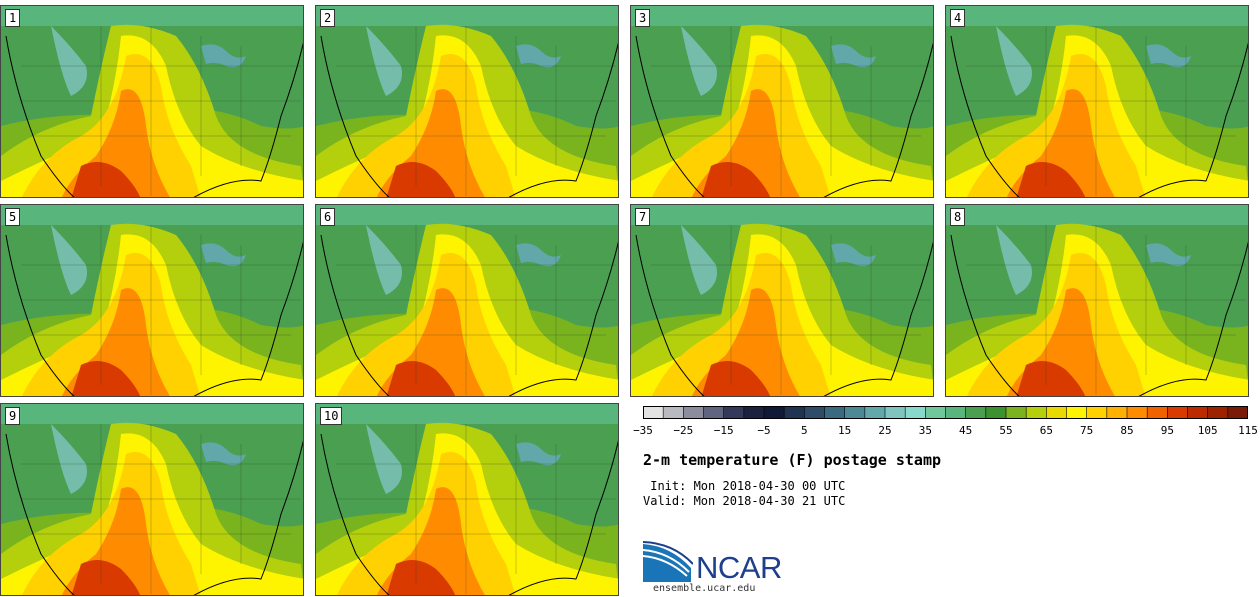  Describe the element at coordinates (643, 430) in the screenshot. I see `colorbar-tick-label: −35` at that location.